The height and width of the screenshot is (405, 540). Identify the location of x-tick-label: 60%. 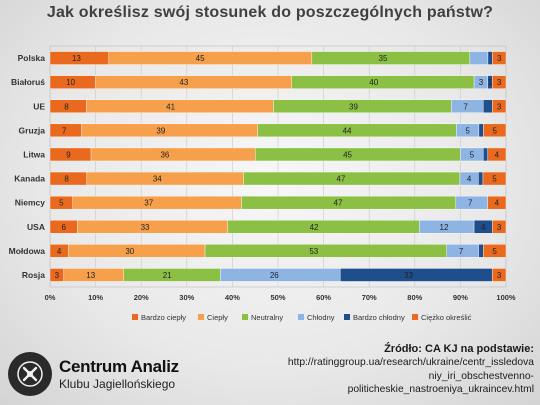
(323, 297).